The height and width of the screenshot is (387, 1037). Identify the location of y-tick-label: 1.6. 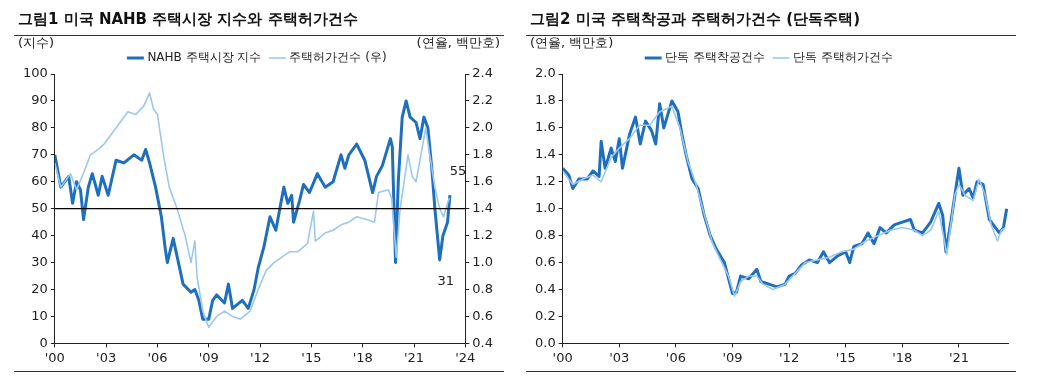
(545, 127).